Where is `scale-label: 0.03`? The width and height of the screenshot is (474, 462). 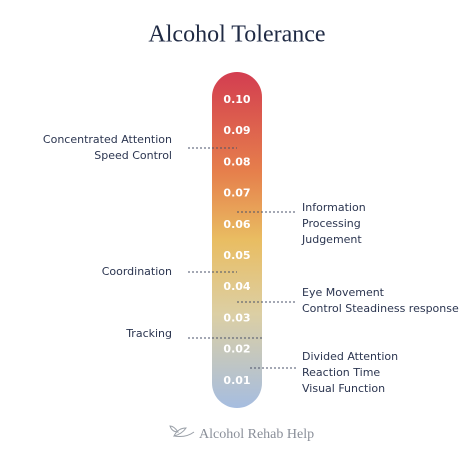 scale-label: 0.03 is located at coordinates (236, 317).